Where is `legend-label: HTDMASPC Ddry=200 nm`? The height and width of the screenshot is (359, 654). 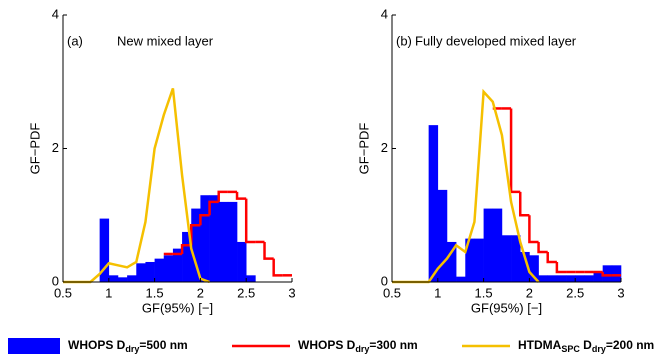 legend-label: HTDMASPC Ddry=200 nm is located at coordinates (586, 346).